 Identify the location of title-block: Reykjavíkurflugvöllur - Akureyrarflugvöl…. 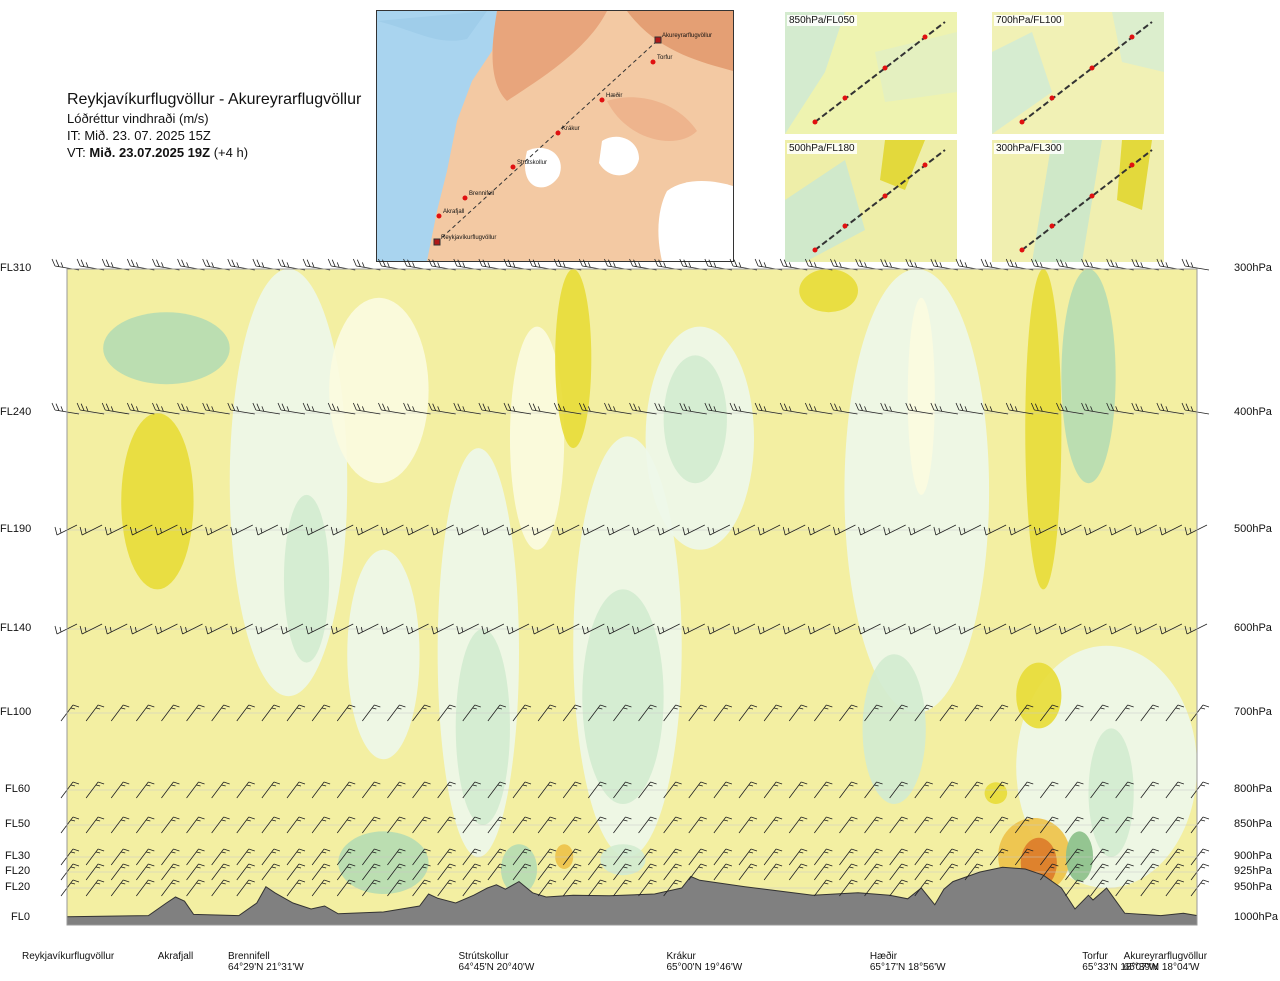
(214, 125).